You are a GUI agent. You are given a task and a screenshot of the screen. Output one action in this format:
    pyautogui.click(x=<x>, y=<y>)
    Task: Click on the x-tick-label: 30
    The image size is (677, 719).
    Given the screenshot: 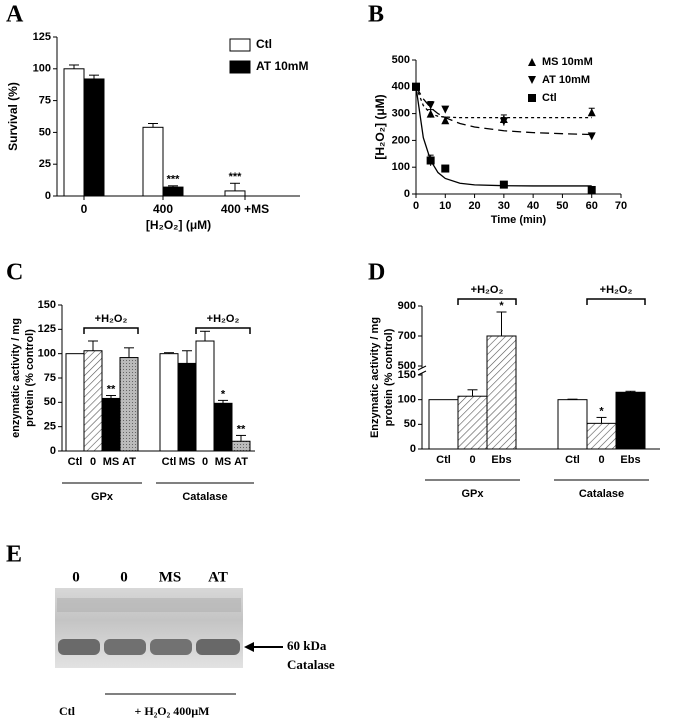 What is the action you would take?
    pyautogui.click(x=504, y=206)
    